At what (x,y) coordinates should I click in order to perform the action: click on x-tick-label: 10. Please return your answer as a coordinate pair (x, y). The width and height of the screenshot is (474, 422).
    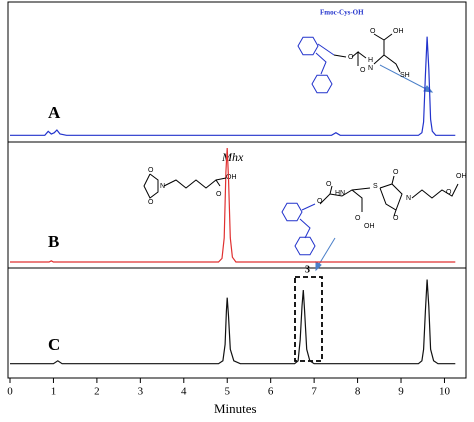
    Looking at the image, I should click on (445, 392).